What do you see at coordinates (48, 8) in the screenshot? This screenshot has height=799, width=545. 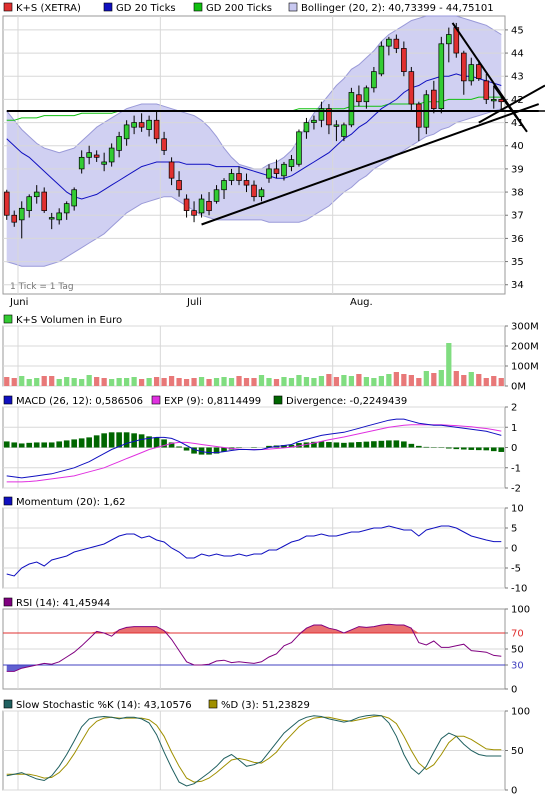 I see `legend-label: K+S (XETRA)` at bounding box center [48, 8].